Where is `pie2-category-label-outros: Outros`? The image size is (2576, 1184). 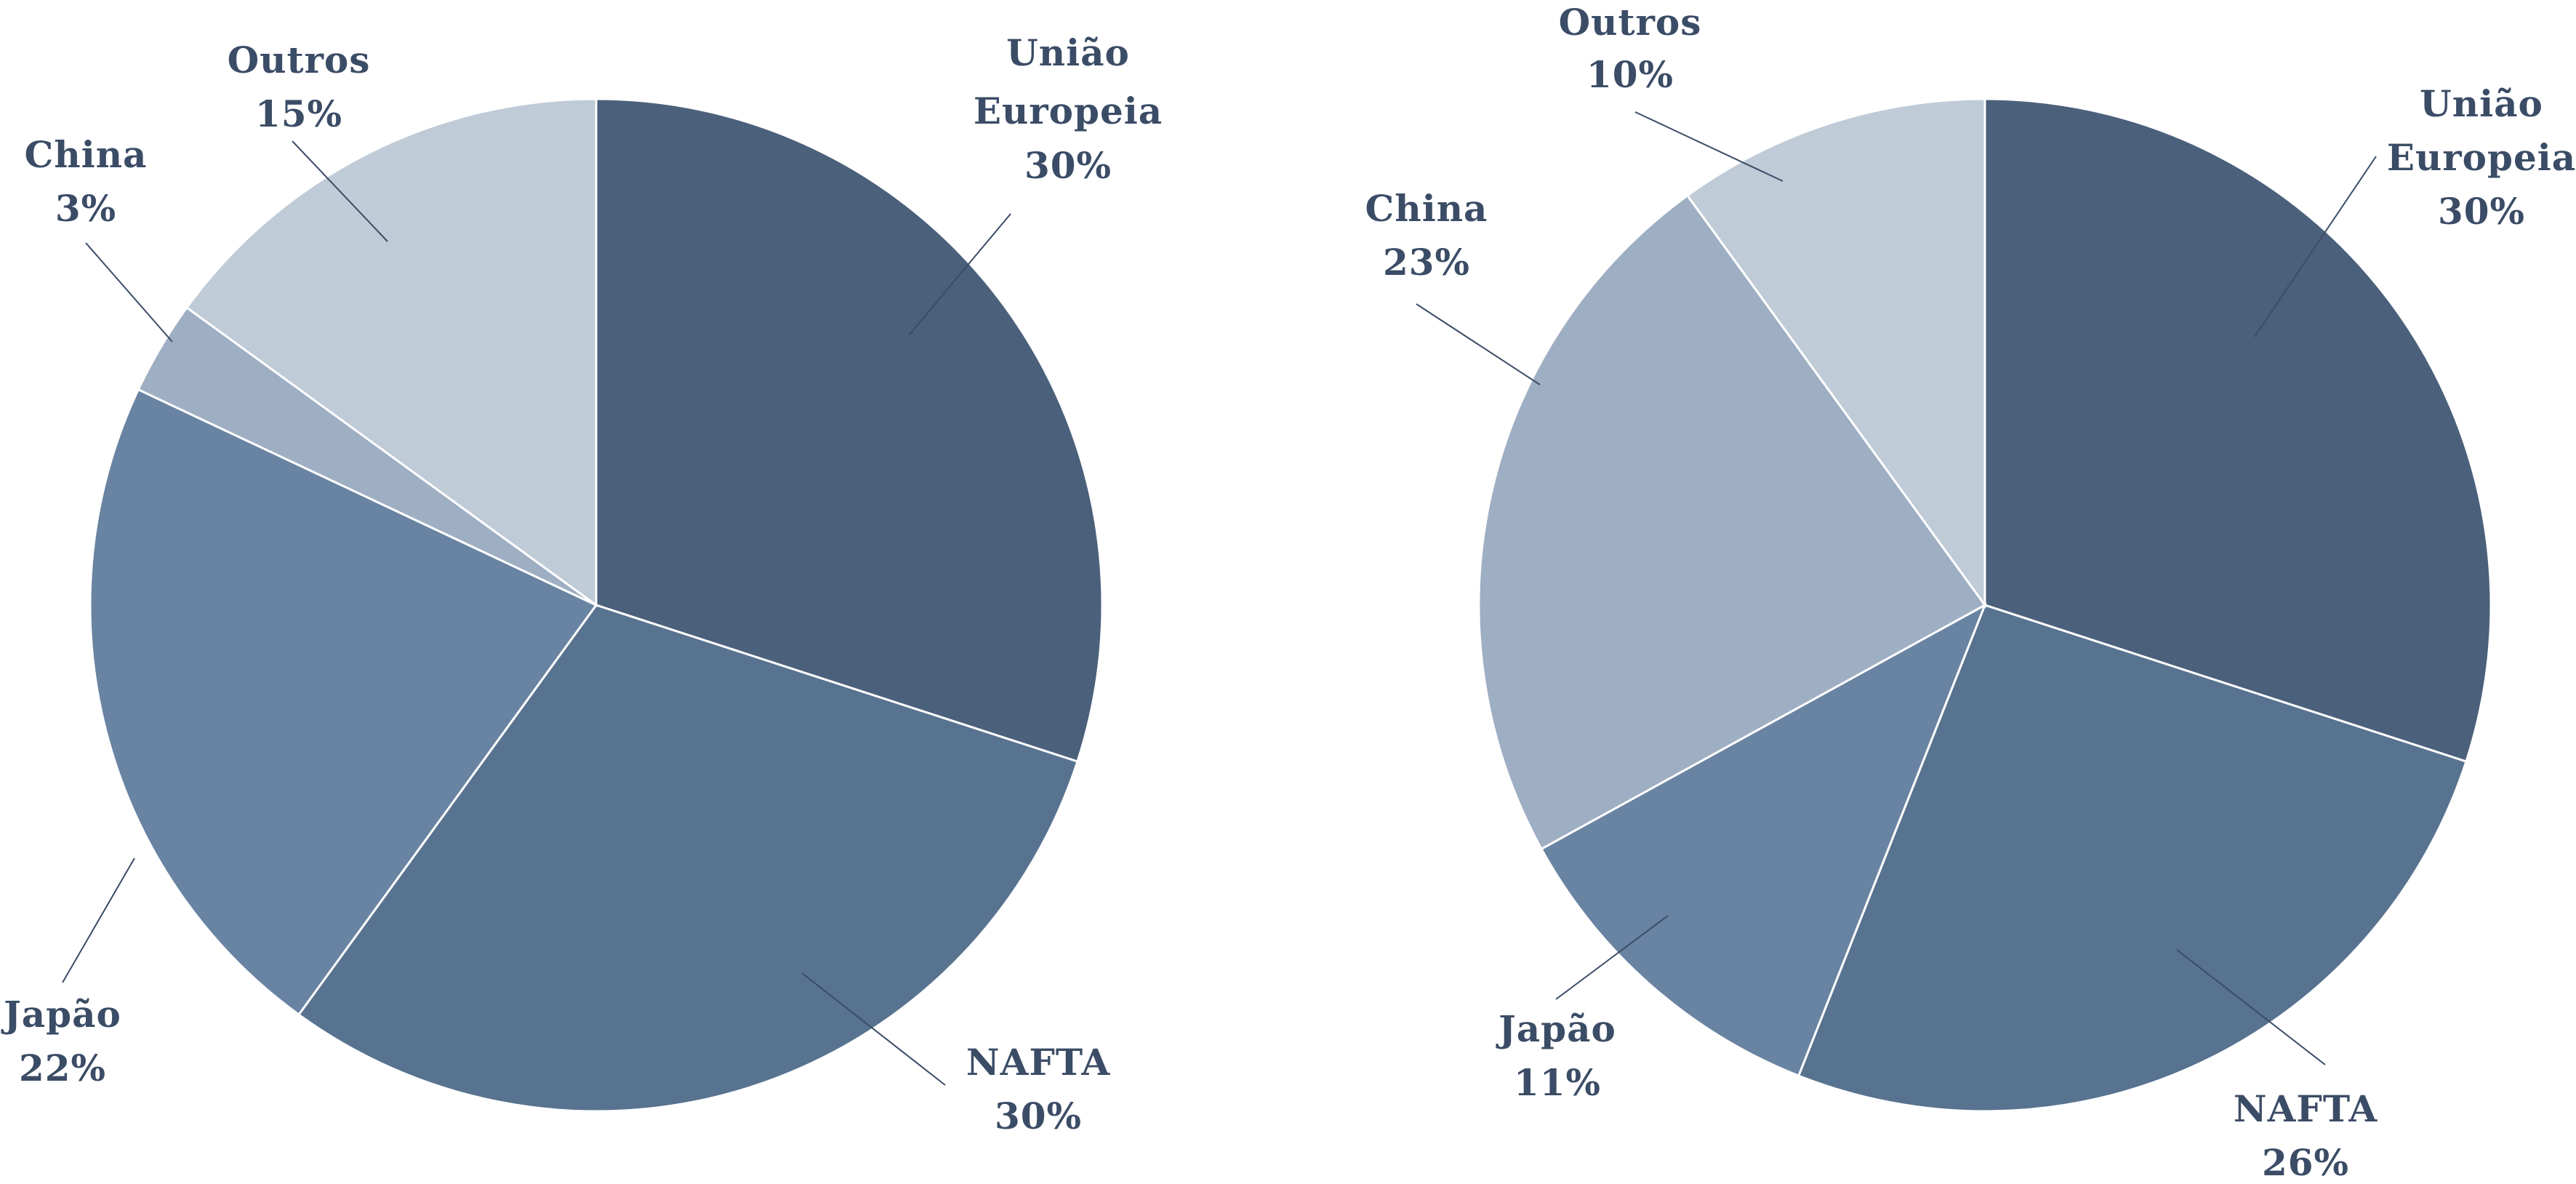 pie2-category-label-outros: Outros is located at coordinates (1630, 22).